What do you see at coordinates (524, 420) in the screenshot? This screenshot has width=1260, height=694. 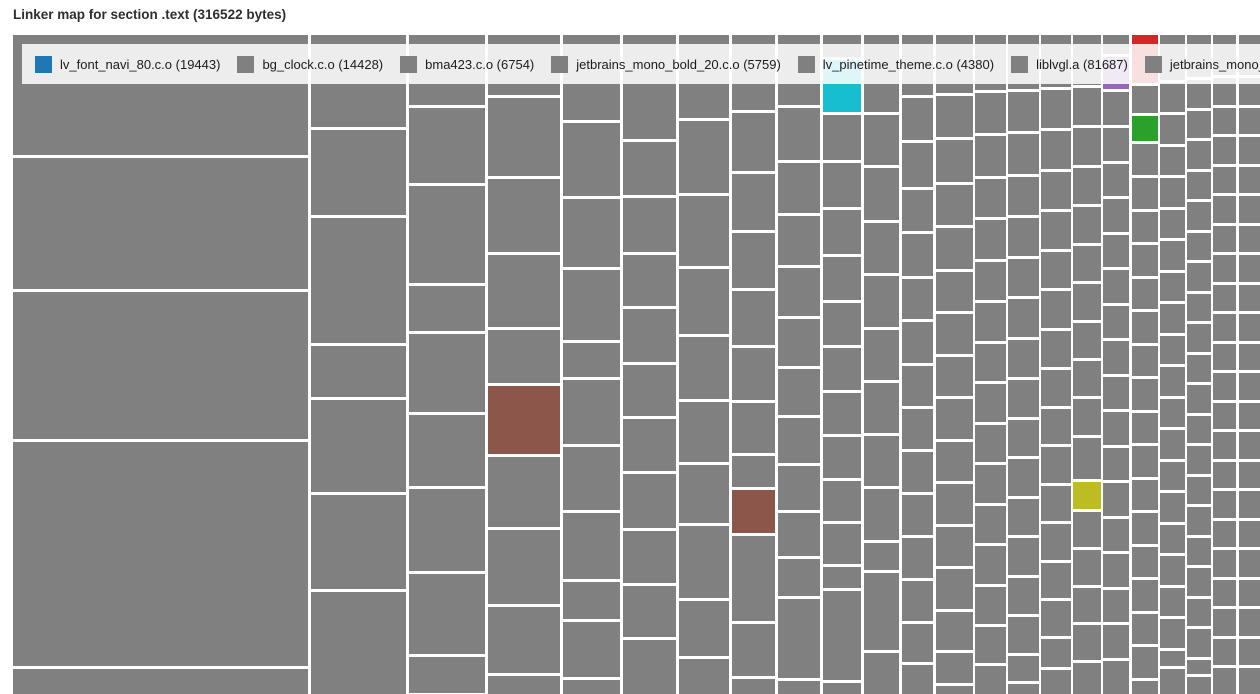 I see `treemap-cell-highlight` at bounding box center [524, 420].